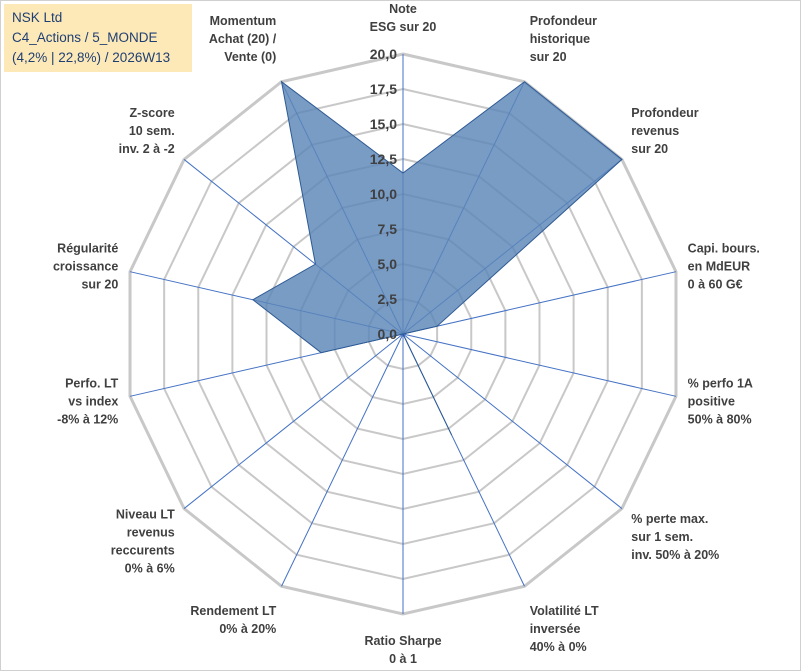 The height and width of the screenshot is (671, 801). Describe the element at coordinates (243, 39) in the screenshot. I see `axis-label: Momentum Achat (20) / Vente (0)` at that location.